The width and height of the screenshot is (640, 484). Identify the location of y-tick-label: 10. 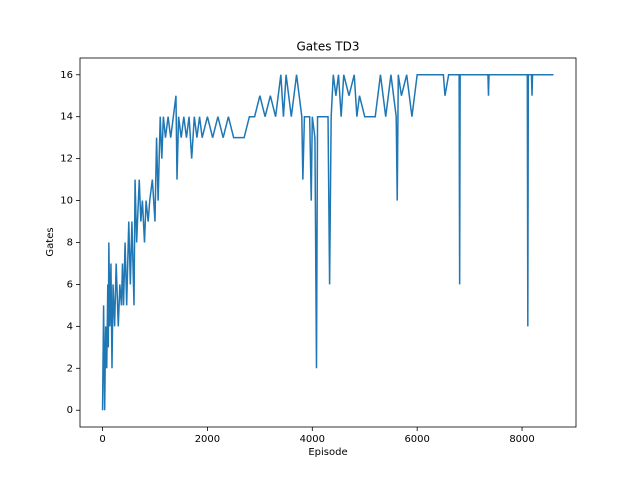
(66, 201).